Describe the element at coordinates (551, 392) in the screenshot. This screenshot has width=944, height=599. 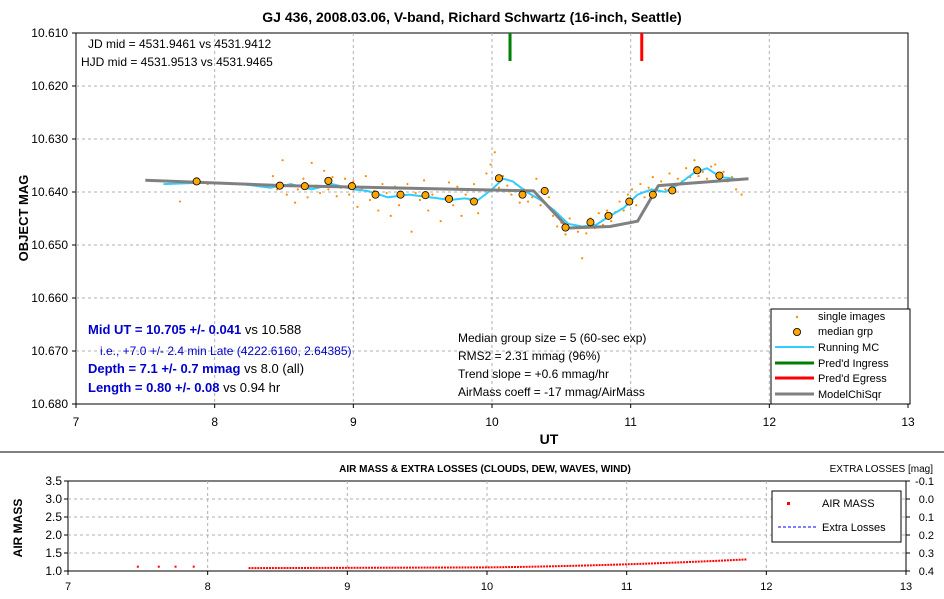
I see `airmass-coeff-text: AirMass coeff = -17 mmag/AirMass` at that location.